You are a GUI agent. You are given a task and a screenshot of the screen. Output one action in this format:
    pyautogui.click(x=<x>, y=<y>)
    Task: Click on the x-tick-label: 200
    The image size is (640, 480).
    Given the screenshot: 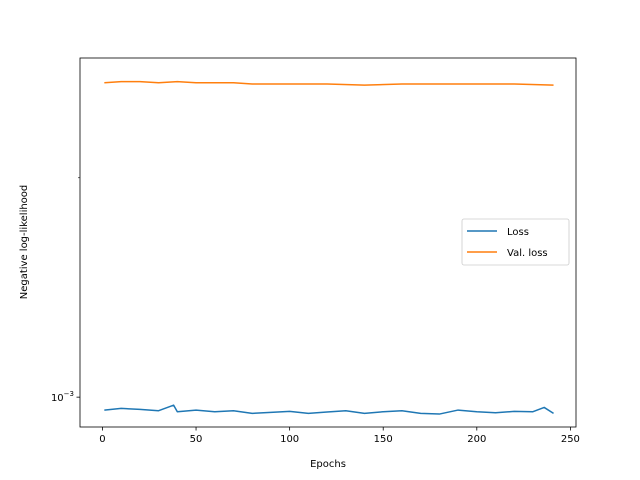 What is the action you would take?
    pyautogui.click(x=476, y=439)
    